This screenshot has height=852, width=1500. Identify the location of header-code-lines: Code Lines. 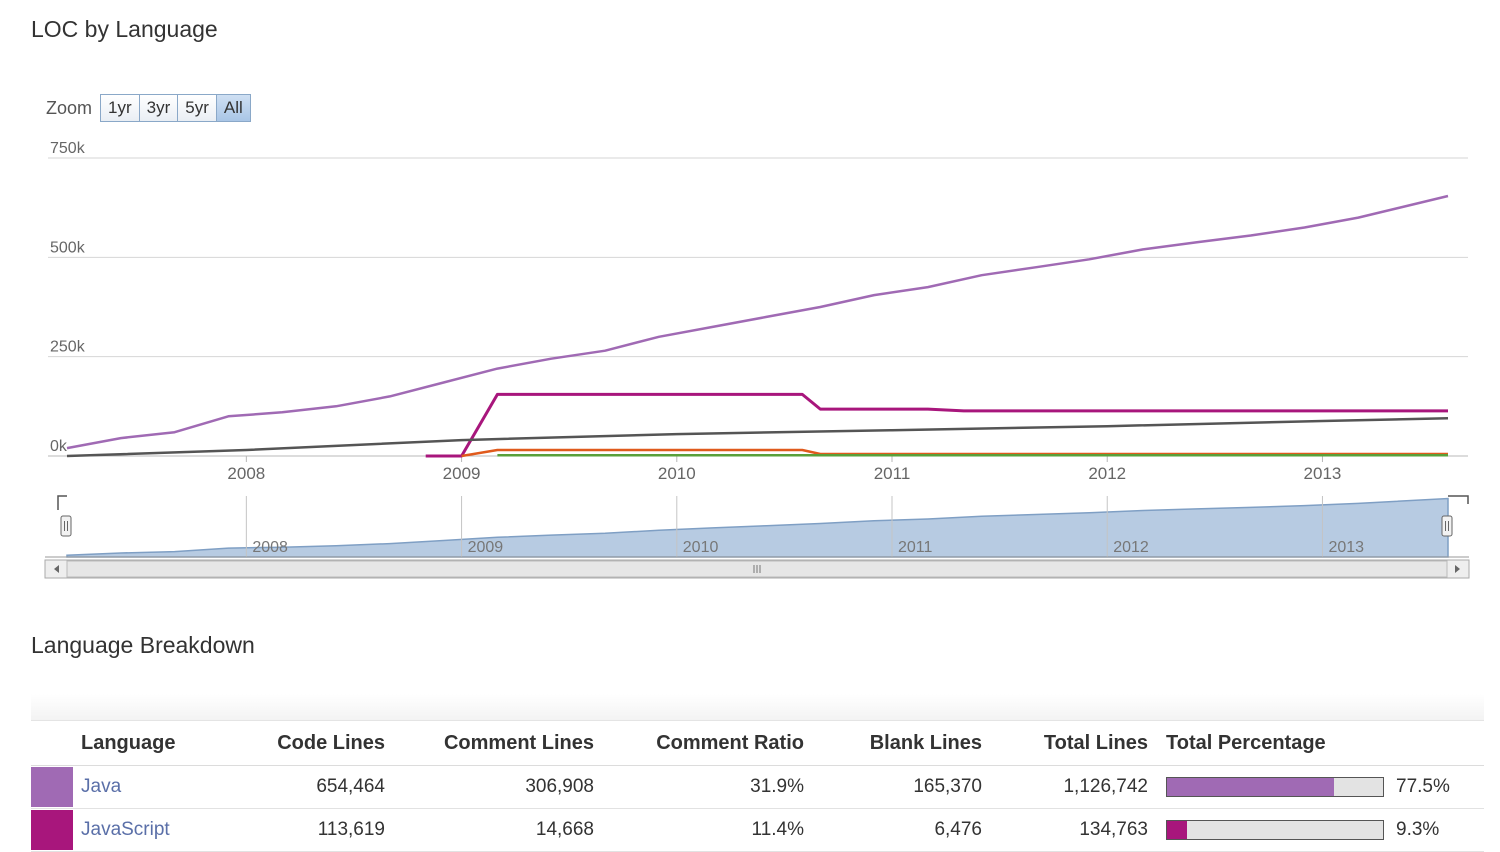
(316, 743).